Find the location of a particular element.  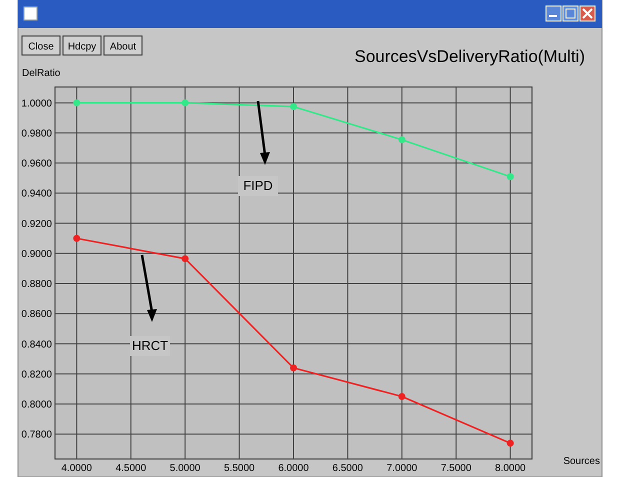

y-tick-label: 0.9800 is located at coordinates (36, 134).